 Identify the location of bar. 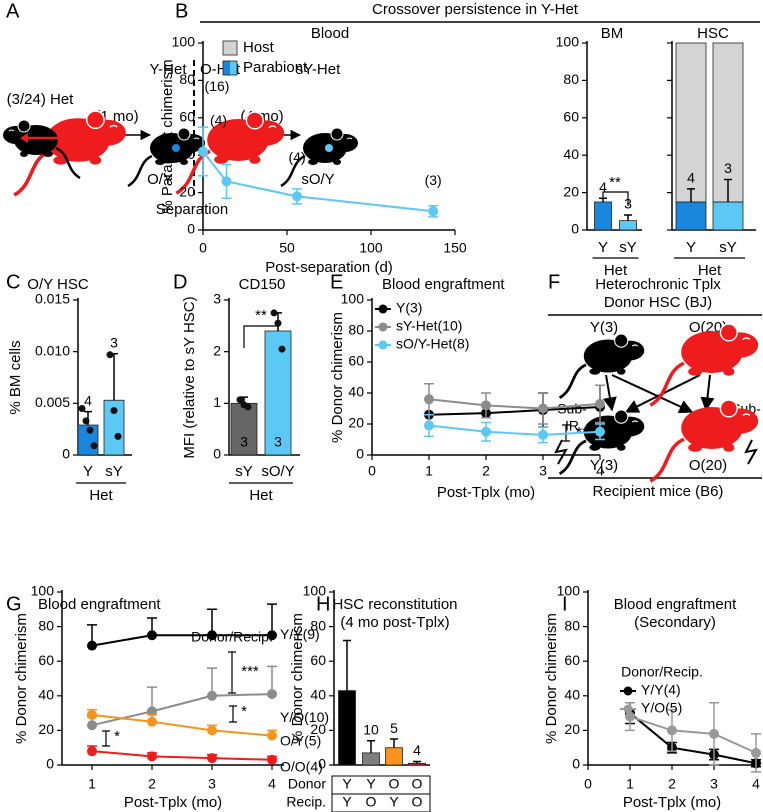
(371, 759).